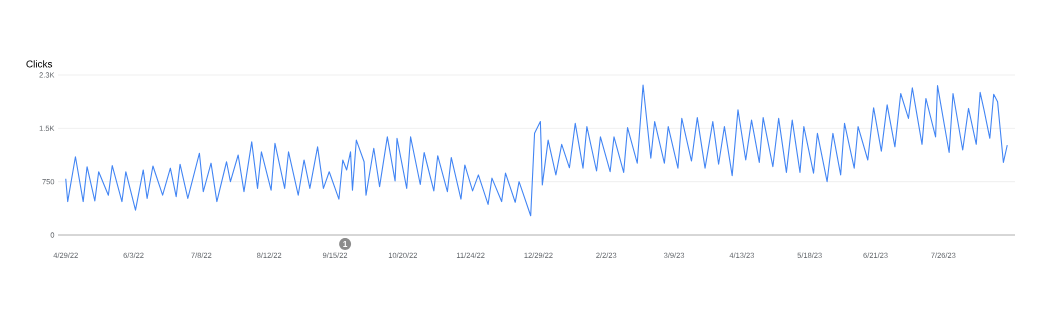 This screenshot has width=1062, height=325. What do you see at coordinates (345, 244) in the screenshot?
I see `text: 1` at bounding box center [345, 244].